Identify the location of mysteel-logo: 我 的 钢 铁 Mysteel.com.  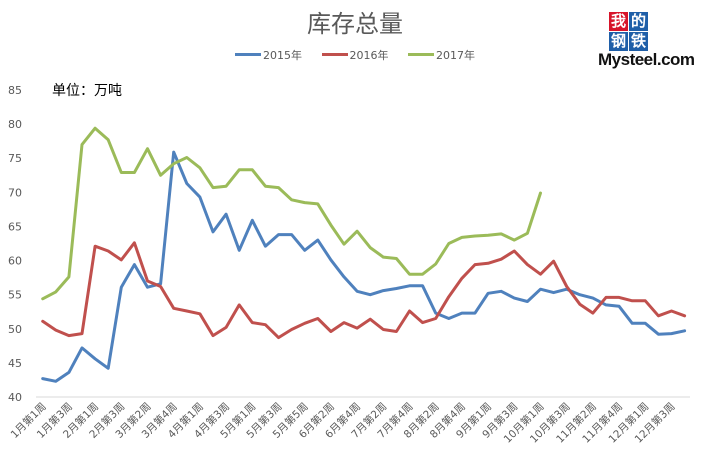
(648, 42).